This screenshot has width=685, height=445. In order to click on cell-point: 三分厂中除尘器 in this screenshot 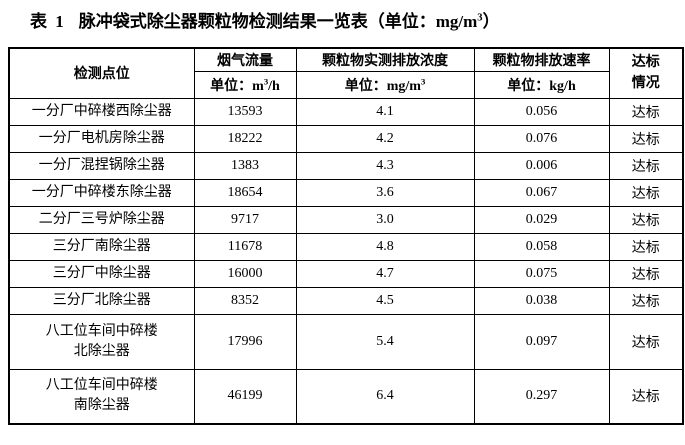, I will do `click(101, 273)`.